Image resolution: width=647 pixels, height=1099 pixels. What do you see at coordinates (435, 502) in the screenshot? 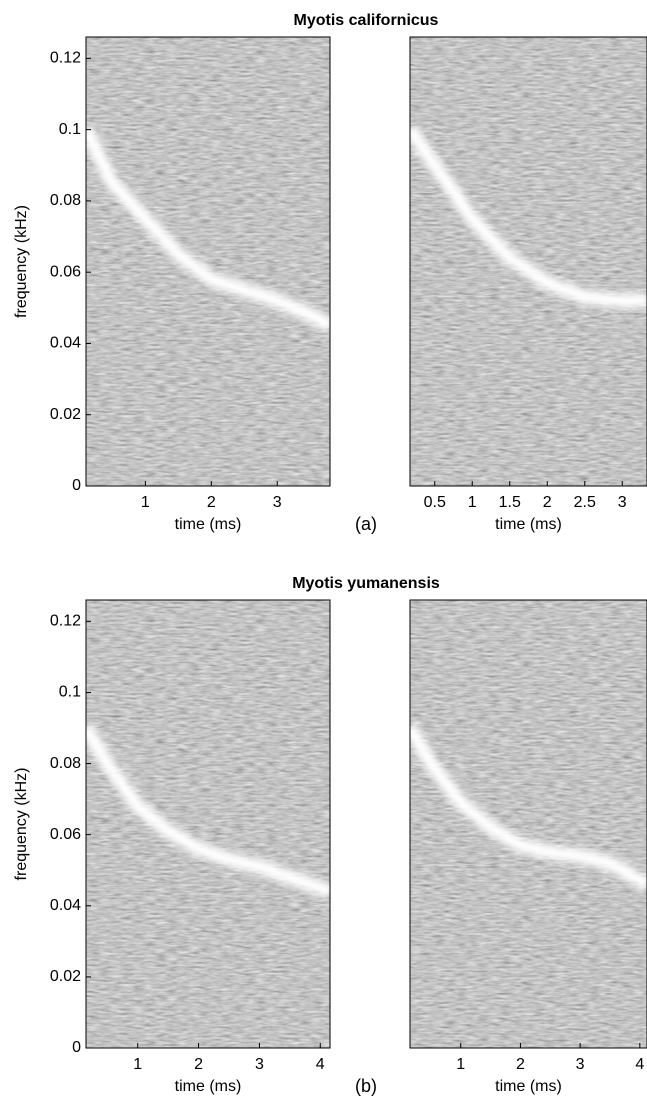
I see `x-tick-label: 0.5` at bounding box center [435, 502].